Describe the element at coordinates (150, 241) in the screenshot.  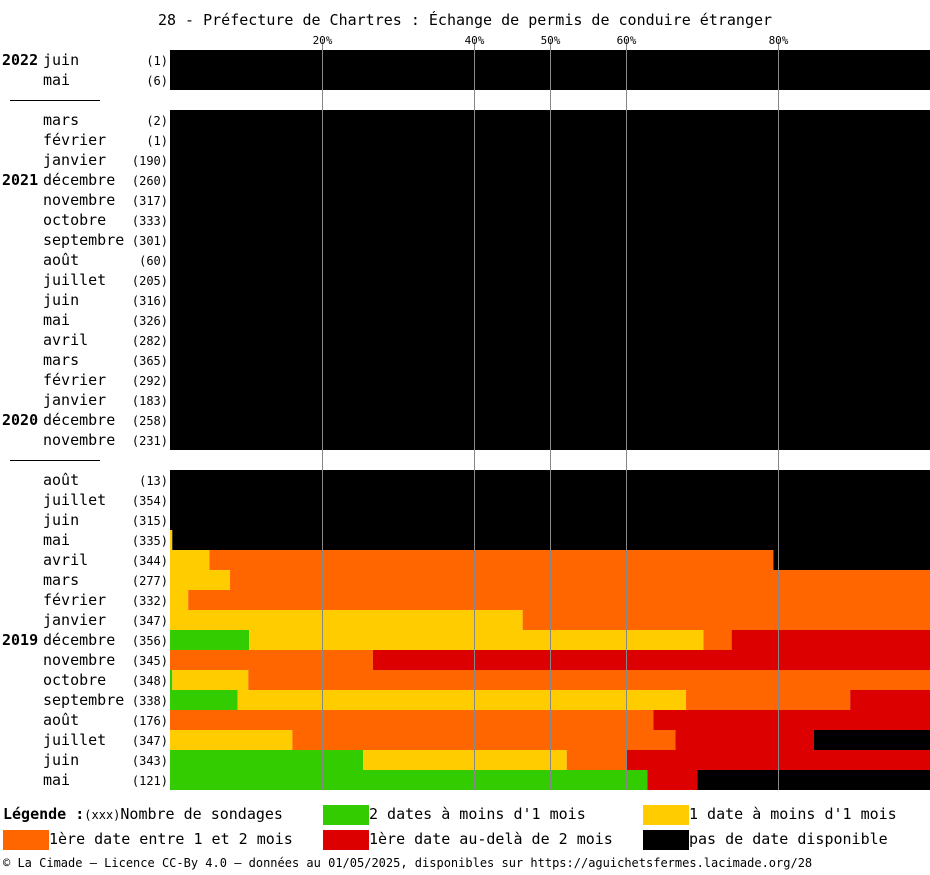
I see `row-count-label: (301)` at that location.